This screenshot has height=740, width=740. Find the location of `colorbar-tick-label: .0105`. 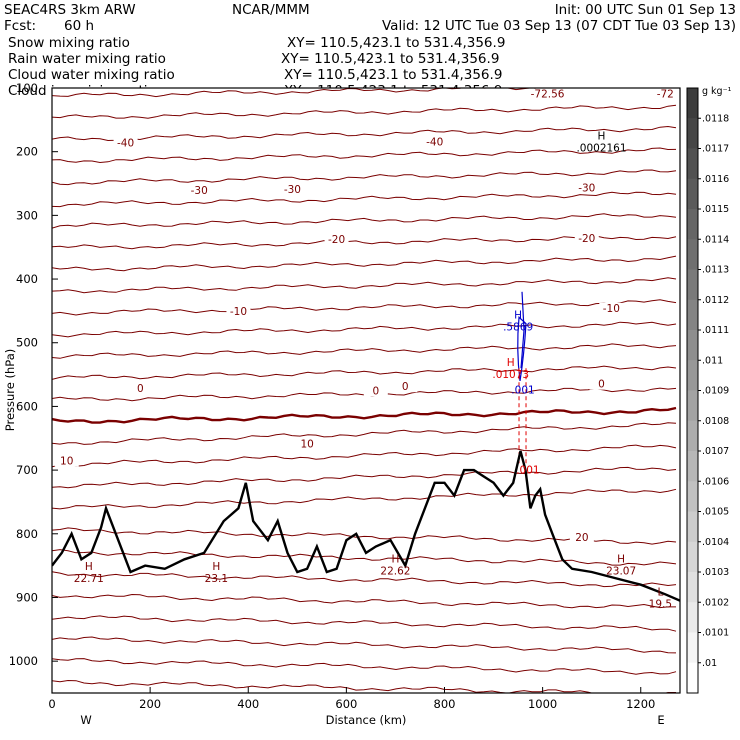

colorbar-tick-label: .0105 is located at coordinates (715, 512).